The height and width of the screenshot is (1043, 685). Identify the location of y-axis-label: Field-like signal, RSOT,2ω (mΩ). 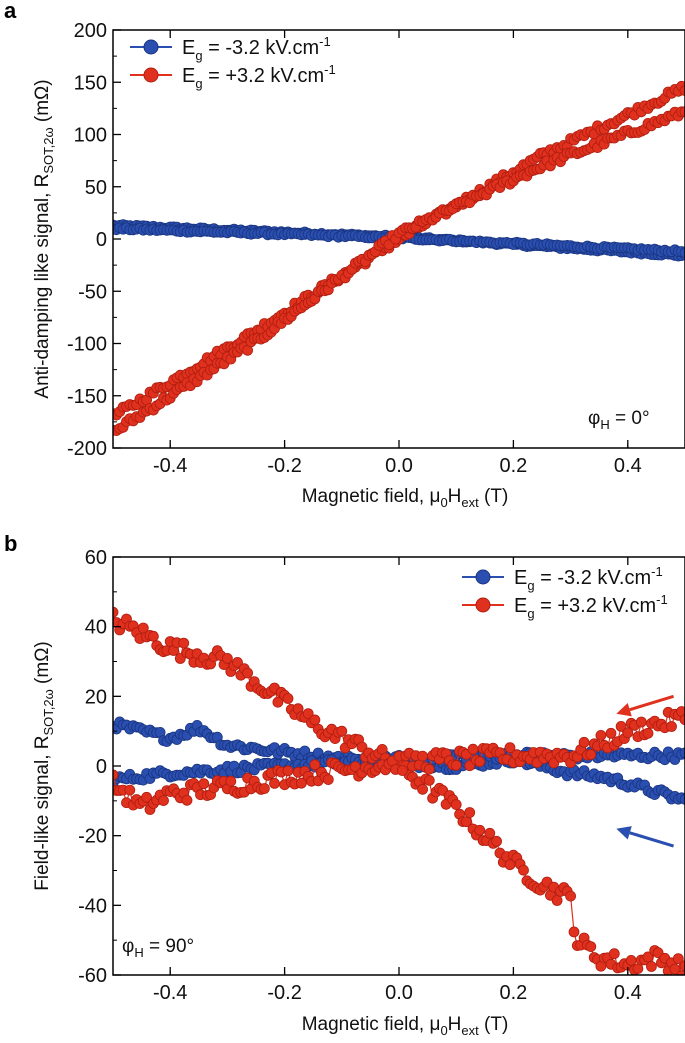
(44, 765).